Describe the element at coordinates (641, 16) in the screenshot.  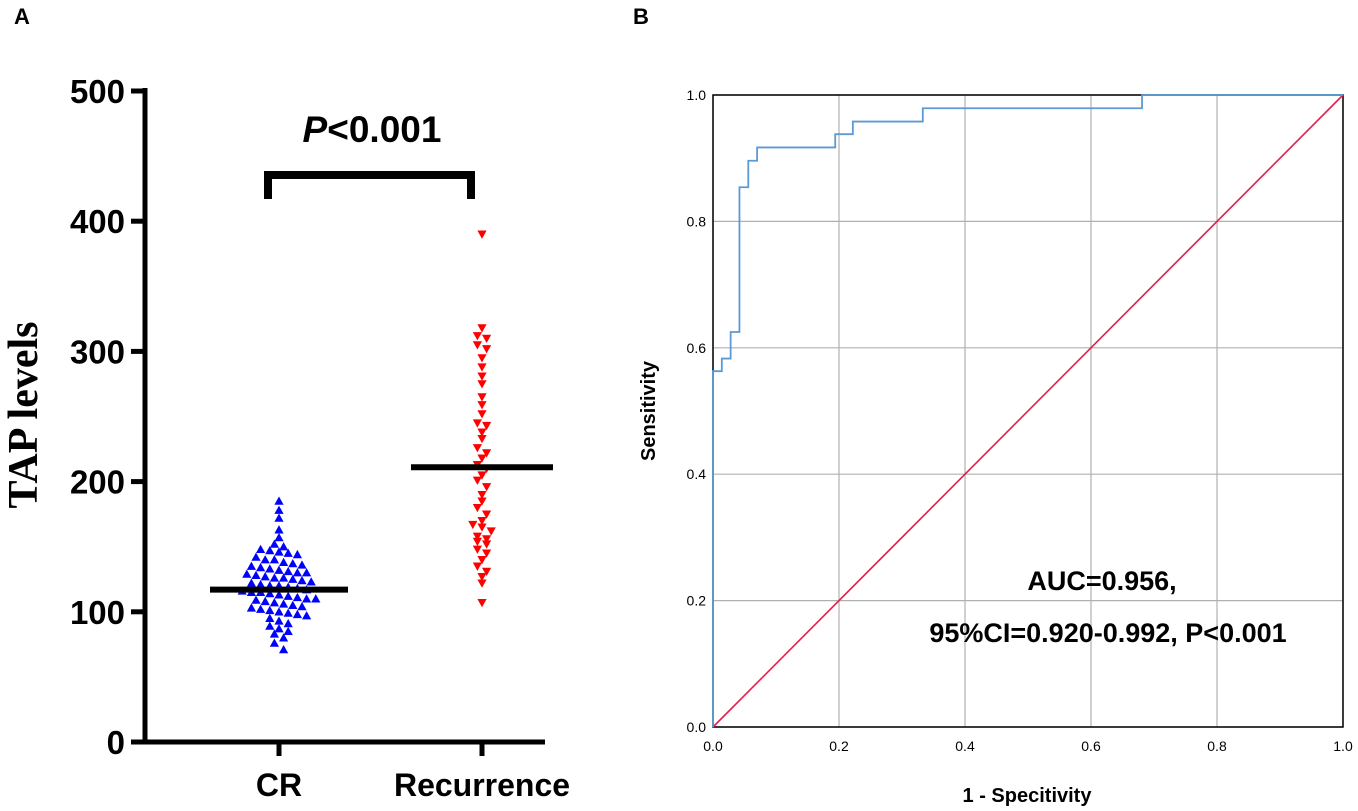
I see `panel-b-label: B` at that location.